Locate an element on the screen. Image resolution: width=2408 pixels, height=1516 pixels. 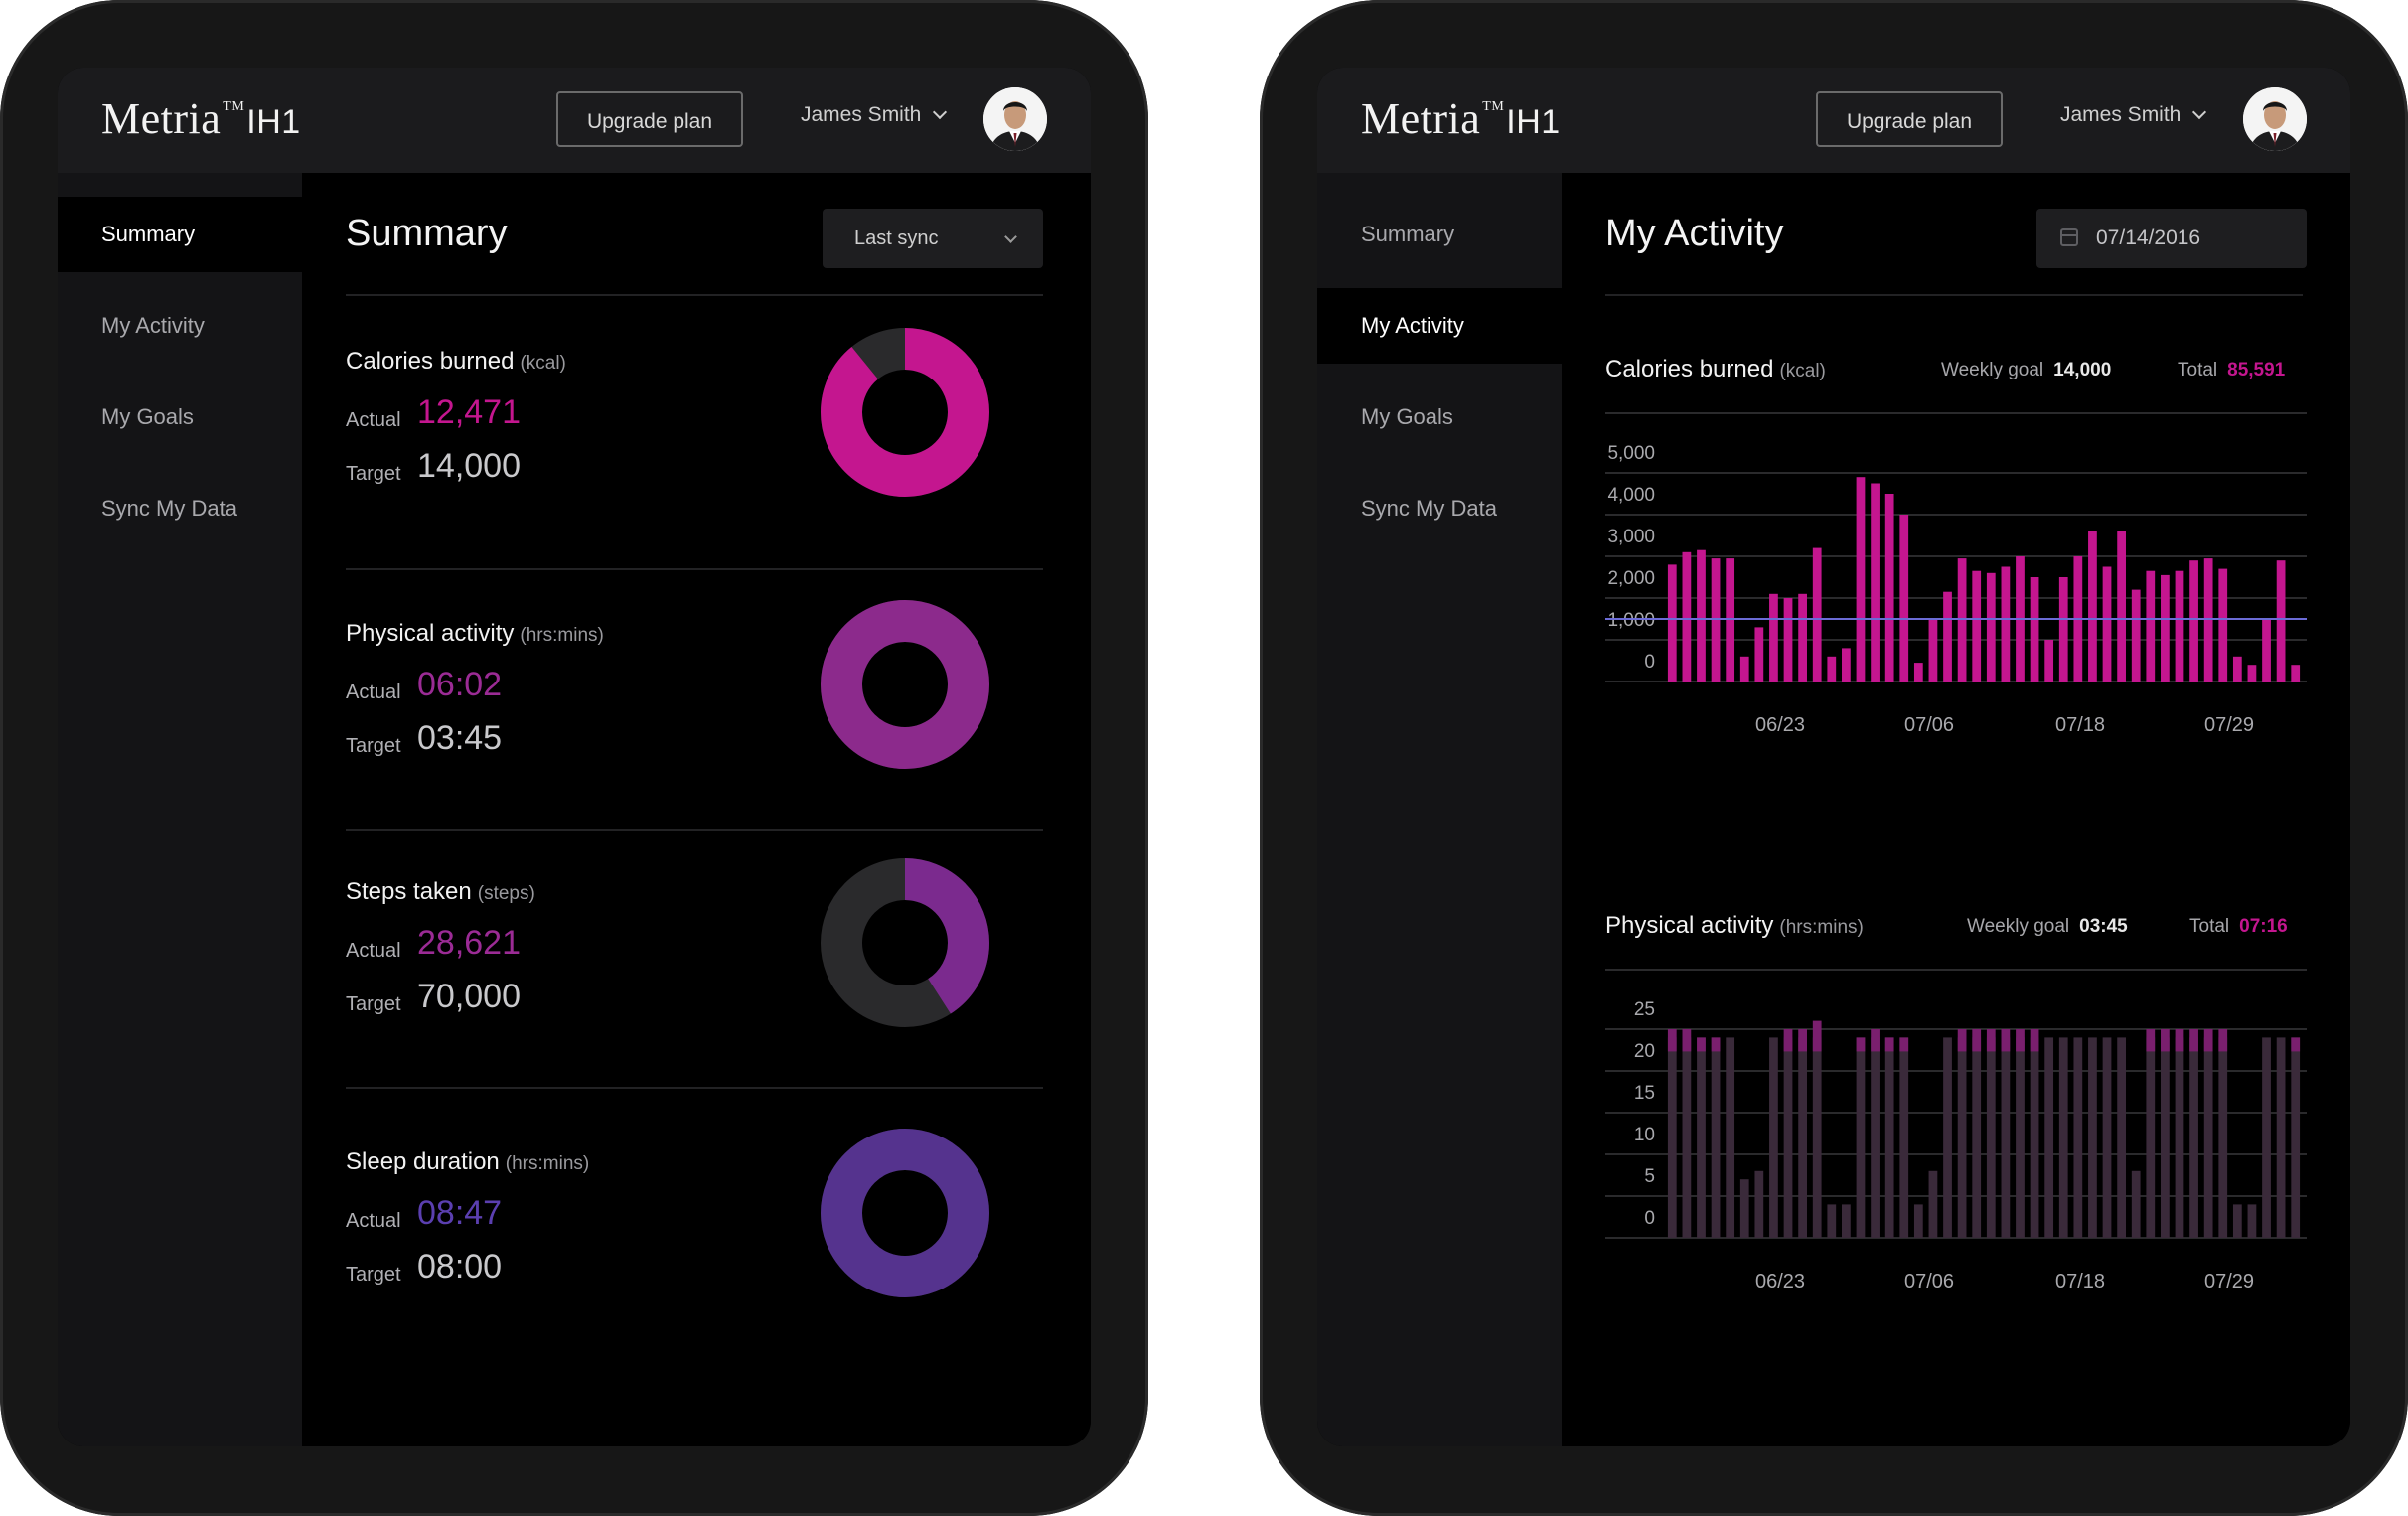
date-picker: 07/14/2016 is located at coordinates (2171, 238).